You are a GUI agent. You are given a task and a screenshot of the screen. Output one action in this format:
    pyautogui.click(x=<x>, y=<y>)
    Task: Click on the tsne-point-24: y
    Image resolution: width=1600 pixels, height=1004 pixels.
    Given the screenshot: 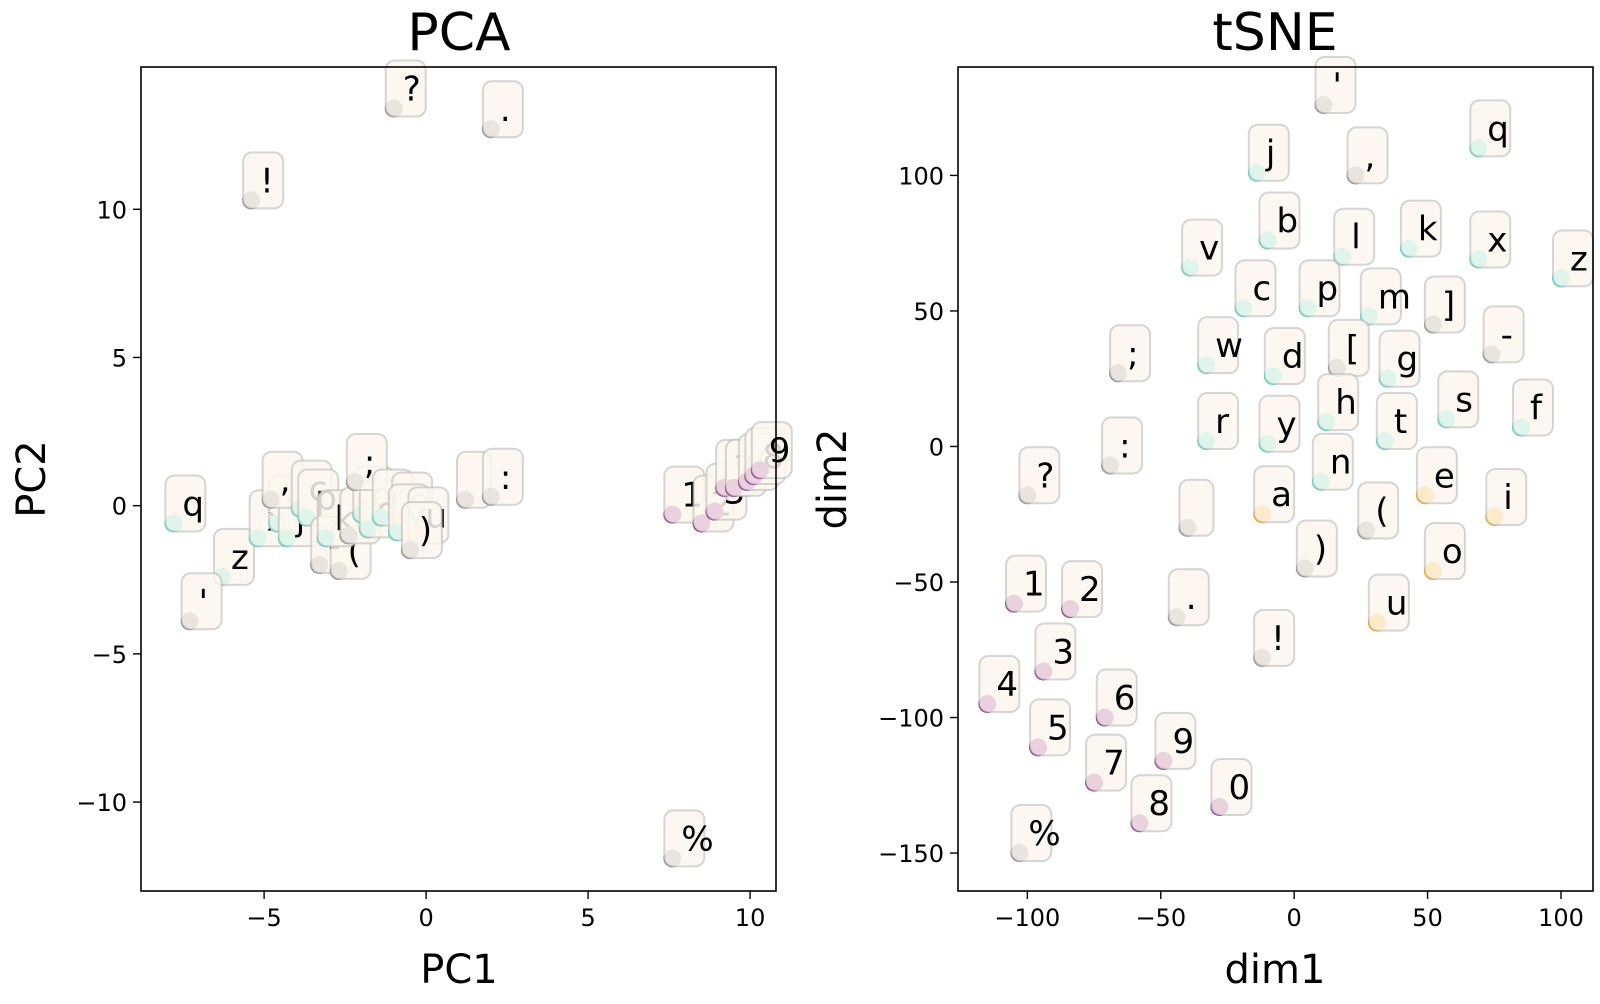 What is the action you would take?
    pyautogui.click(x=1279, y=423)
    